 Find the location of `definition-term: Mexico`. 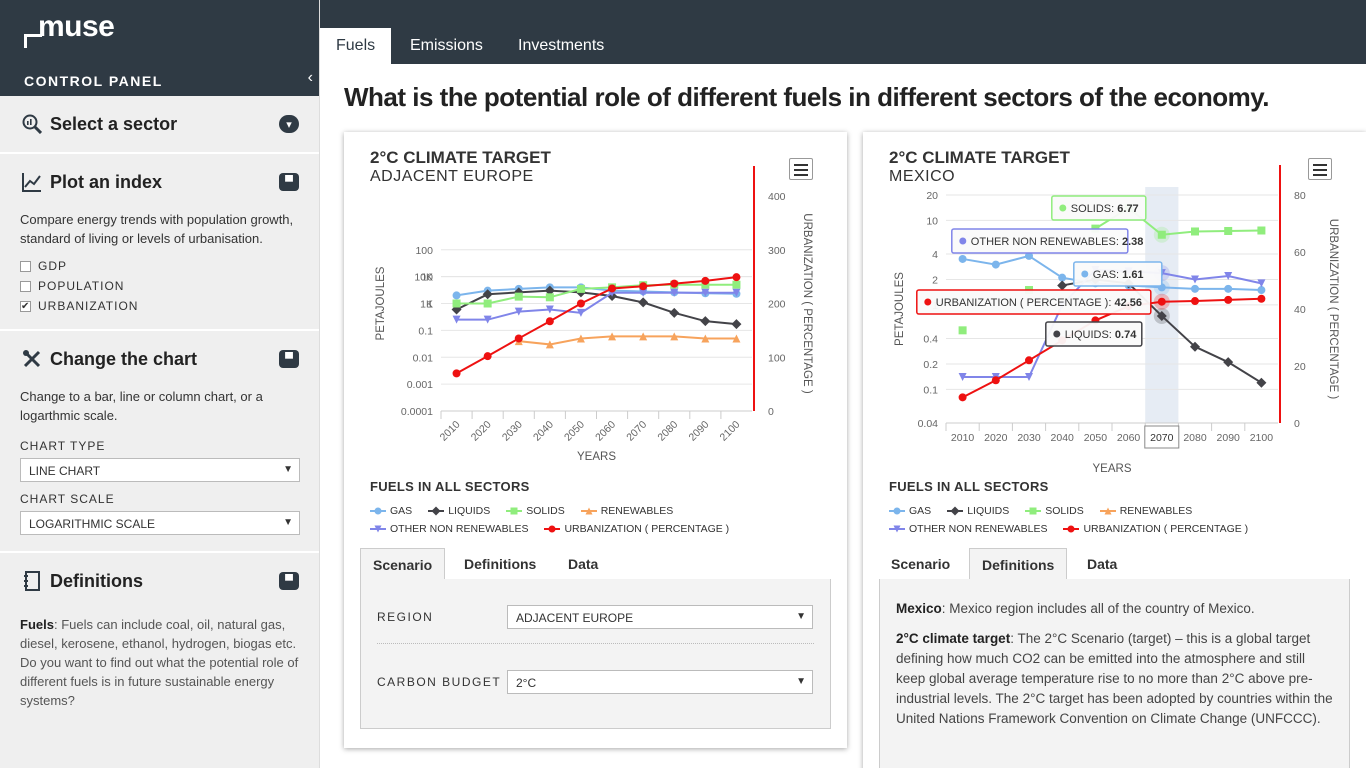

definition-term: Mexico is located at coordinates (919, 608).